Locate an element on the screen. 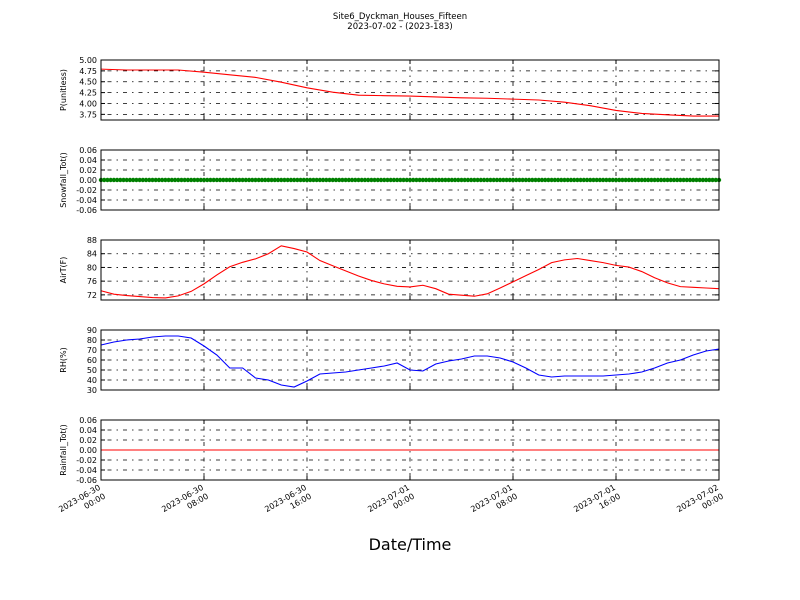 The image size is (800, 600). x-tick-label: 2023-07-0200:00 is located at coordinates (700, 503).